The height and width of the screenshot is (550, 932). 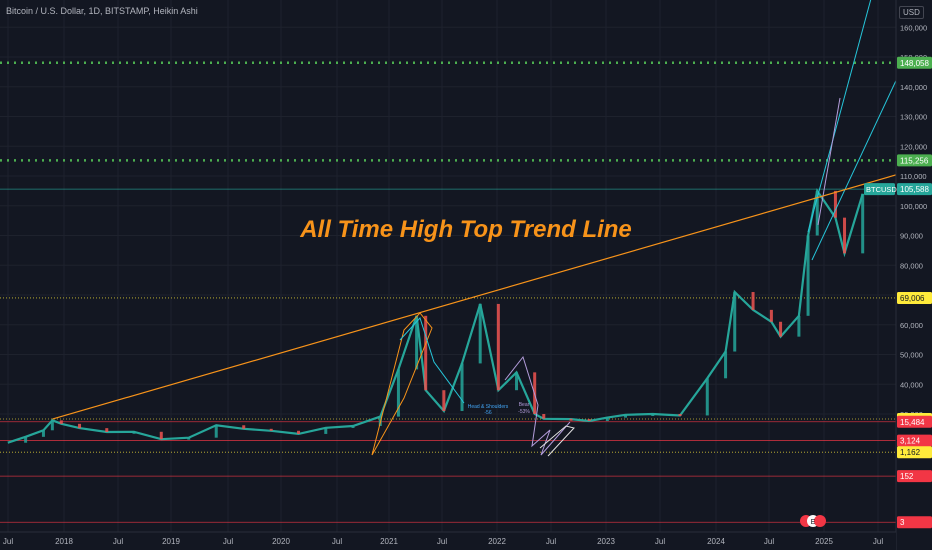 What do you see at coordinates (911, 325) in the screenshot?
I see `price-tick-label: 60,000` at bounding box center [911, 325].